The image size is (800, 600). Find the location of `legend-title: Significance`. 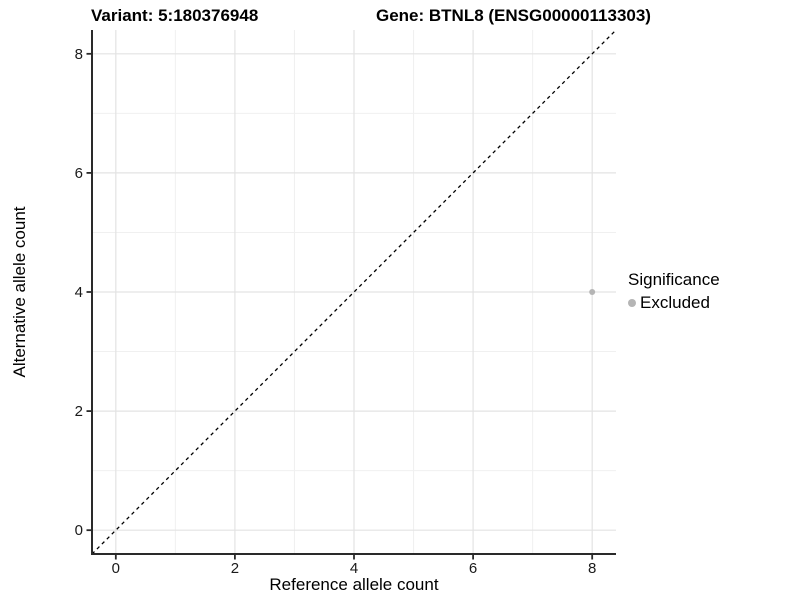

legend-title: Significance is located at coordinates (674, 279).